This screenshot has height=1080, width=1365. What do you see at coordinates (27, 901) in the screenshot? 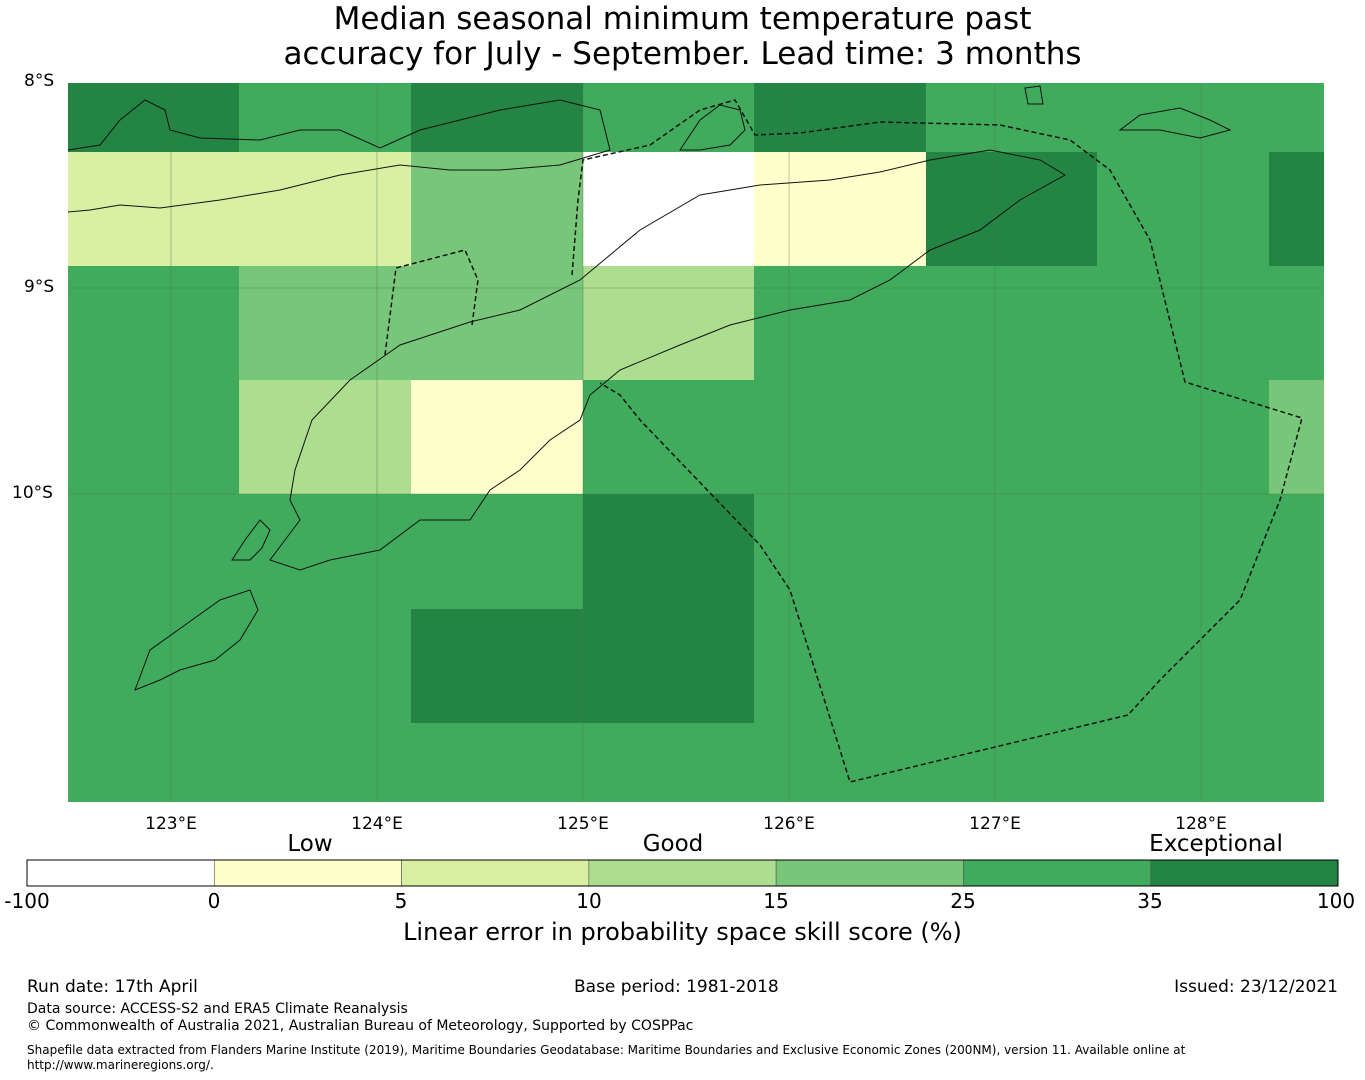
I see `colorbar-tick: -100` at bounding box center [27, 901].